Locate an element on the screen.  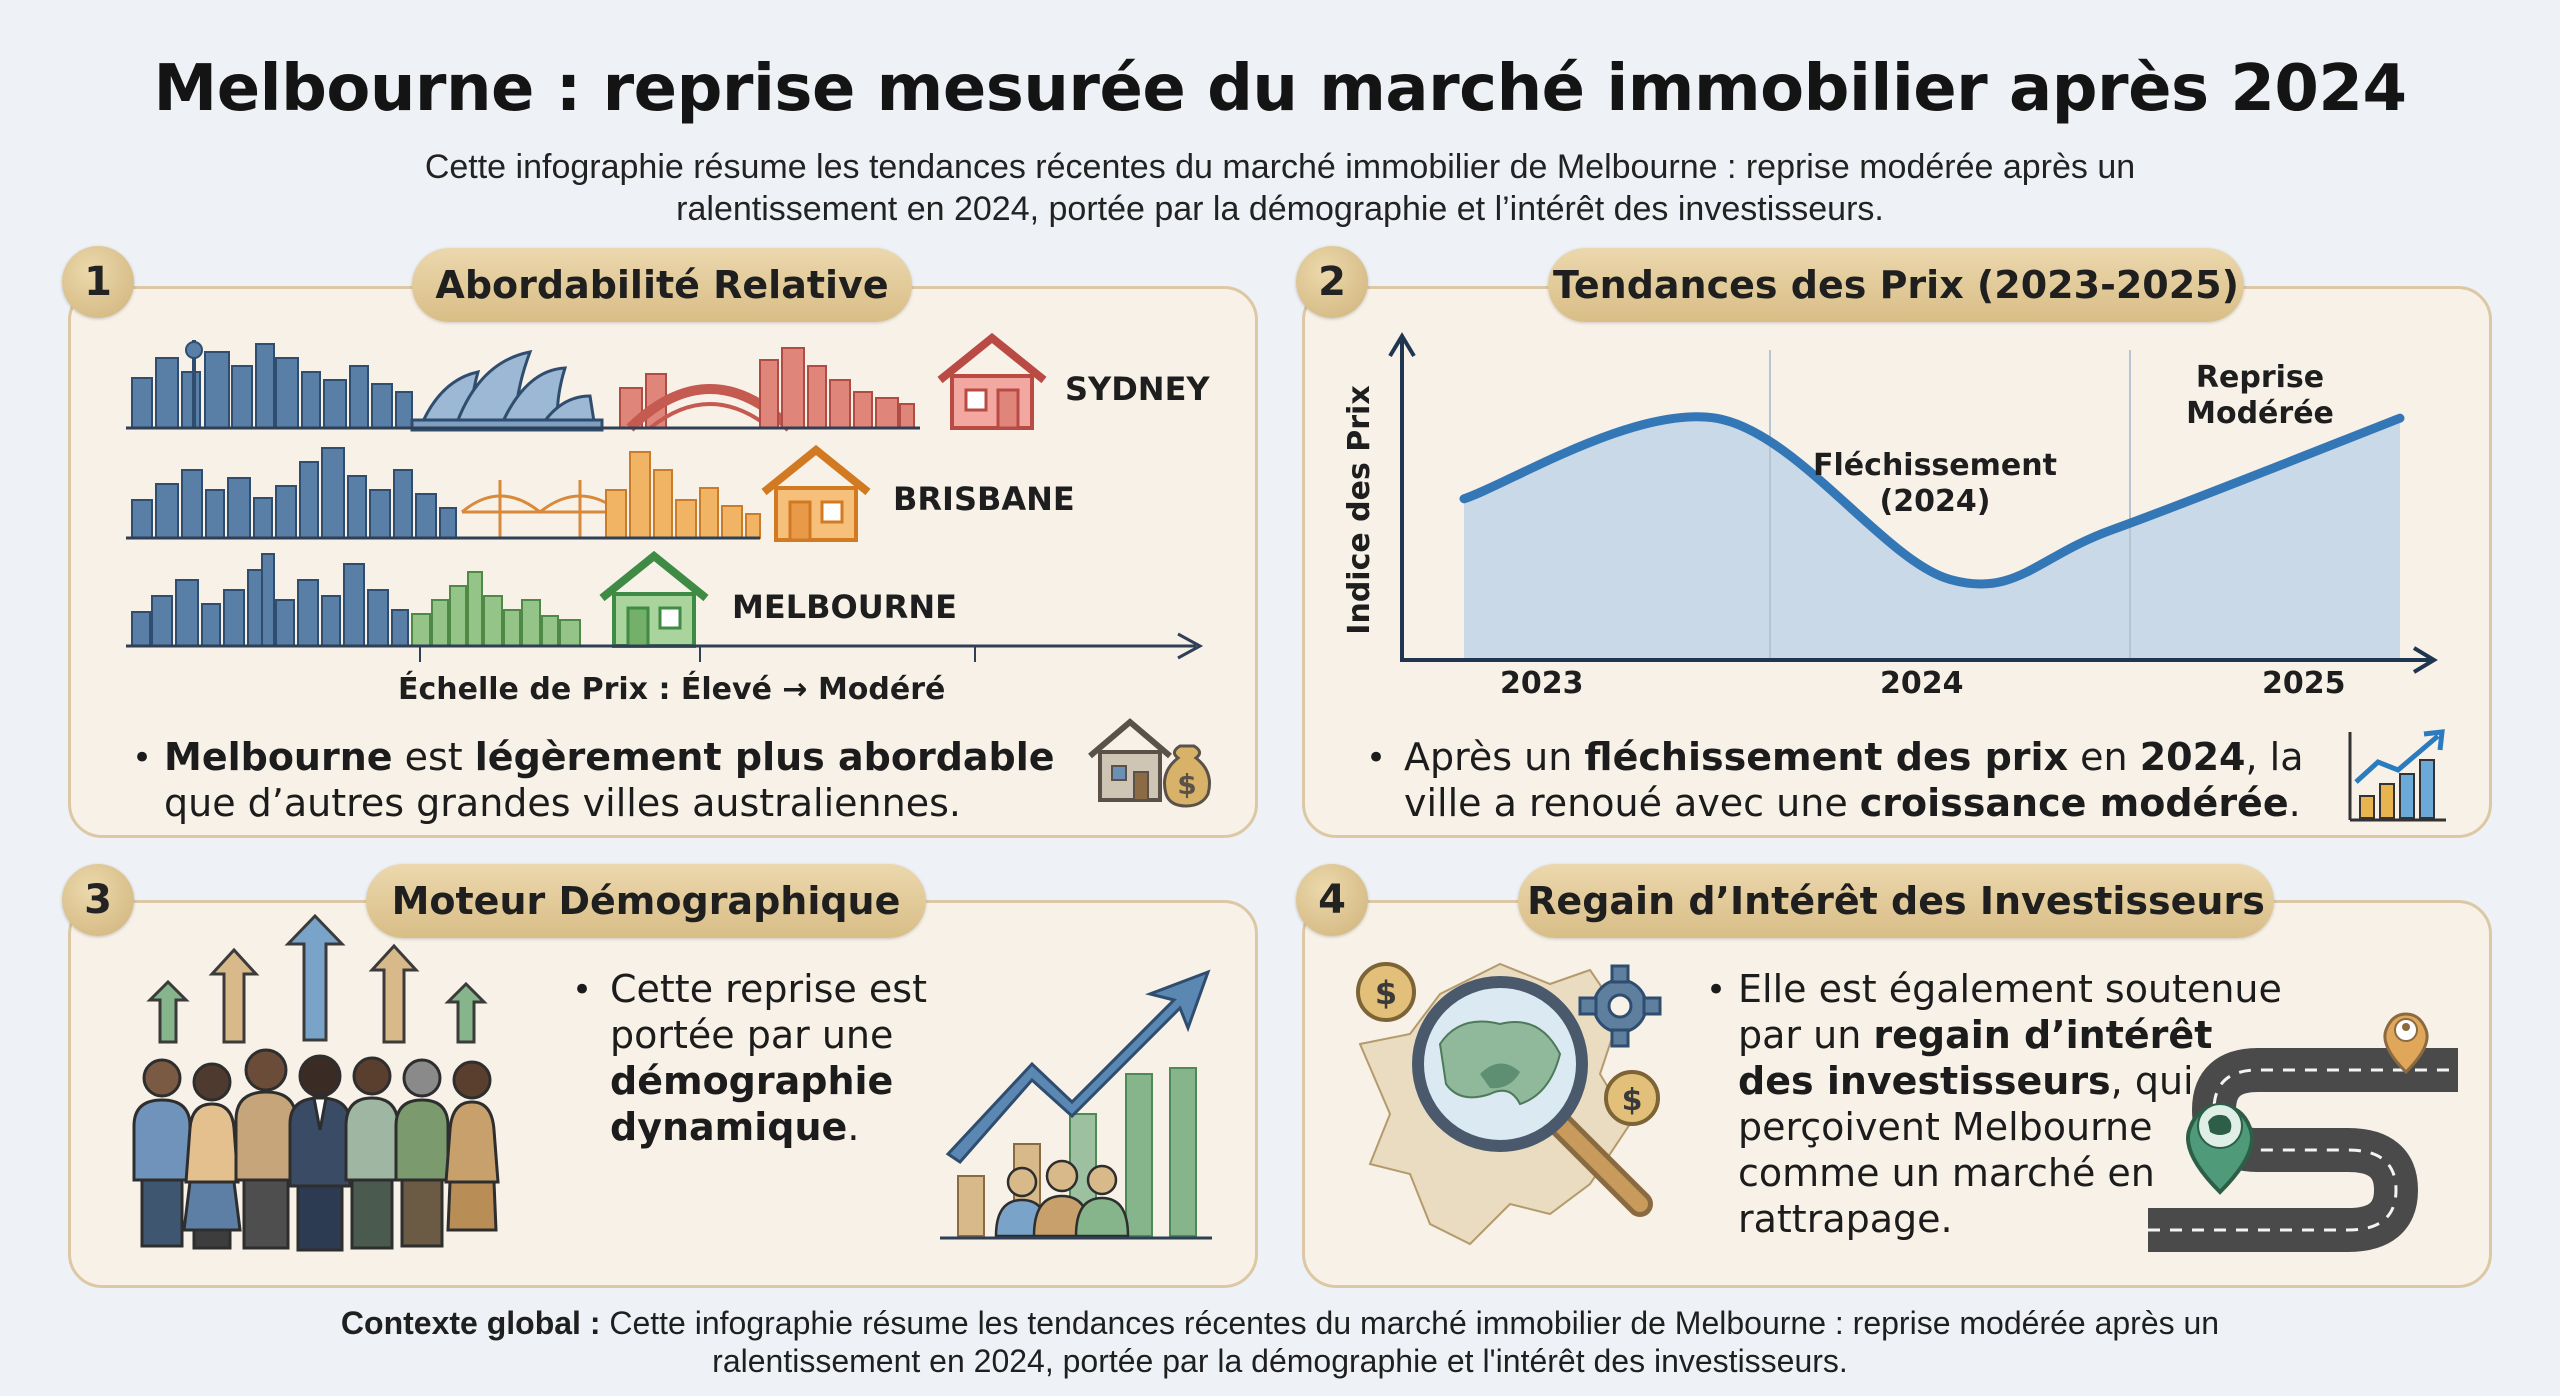
chart-annotation-dip: Fléchissement (2024) is located at coordinates (1935, 483).